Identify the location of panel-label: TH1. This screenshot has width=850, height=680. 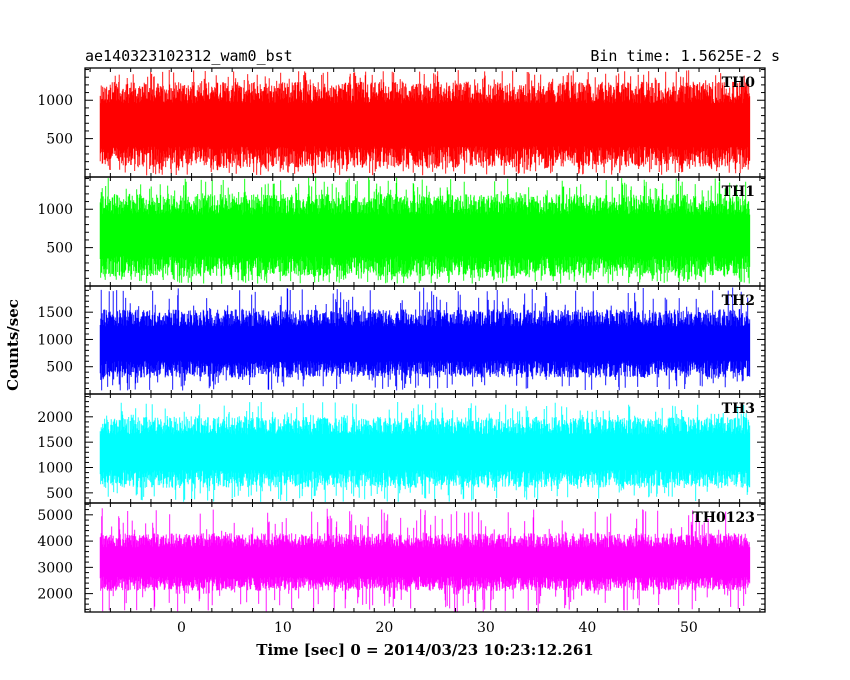
(738, 192).